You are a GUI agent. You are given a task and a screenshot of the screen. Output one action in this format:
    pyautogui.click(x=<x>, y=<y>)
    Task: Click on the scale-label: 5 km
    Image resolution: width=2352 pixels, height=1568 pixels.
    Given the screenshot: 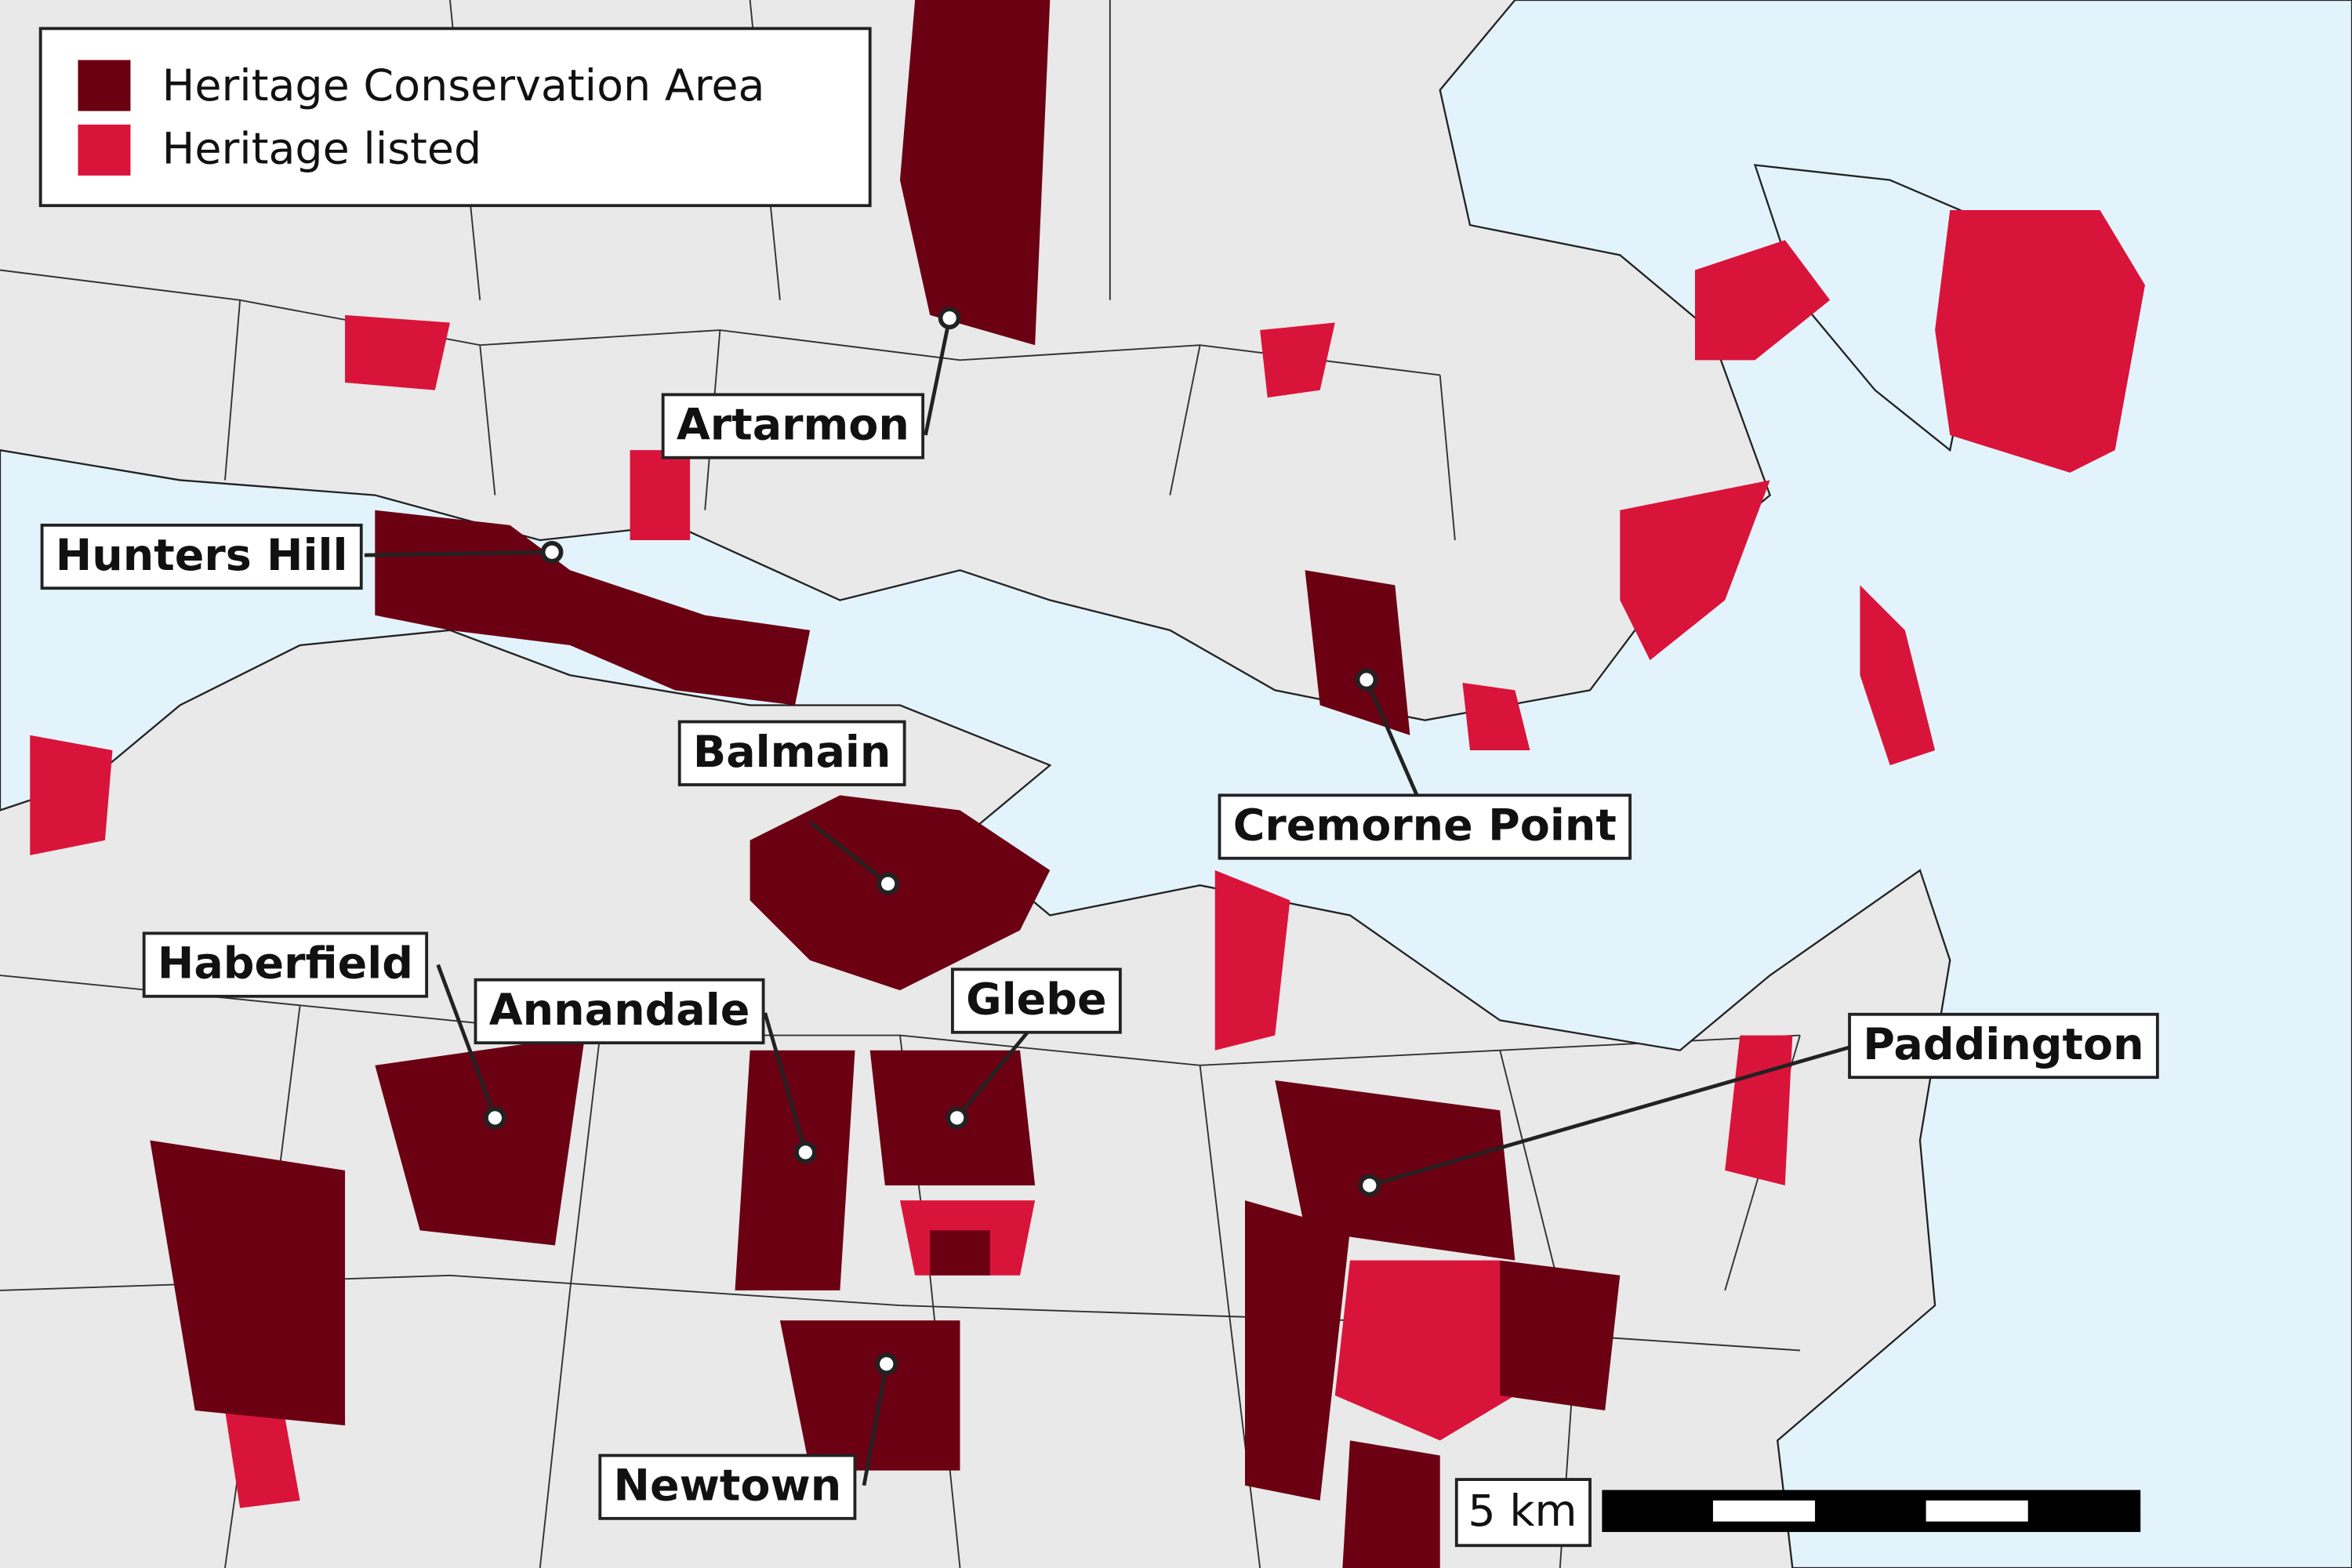 What is the action you would take?
    pyautogui.click(x=1522, y=1511)
    